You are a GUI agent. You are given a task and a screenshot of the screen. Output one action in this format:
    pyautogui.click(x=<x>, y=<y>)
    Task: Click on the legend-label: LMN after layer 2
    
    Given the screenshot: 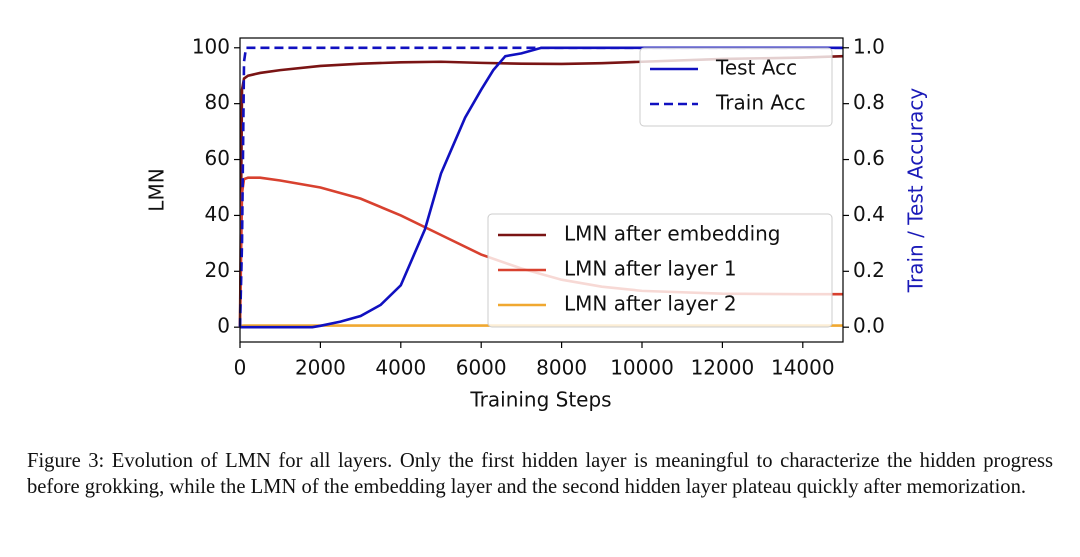 What is the action you would take?
    pyautogui.click(x=650, y=304)
    